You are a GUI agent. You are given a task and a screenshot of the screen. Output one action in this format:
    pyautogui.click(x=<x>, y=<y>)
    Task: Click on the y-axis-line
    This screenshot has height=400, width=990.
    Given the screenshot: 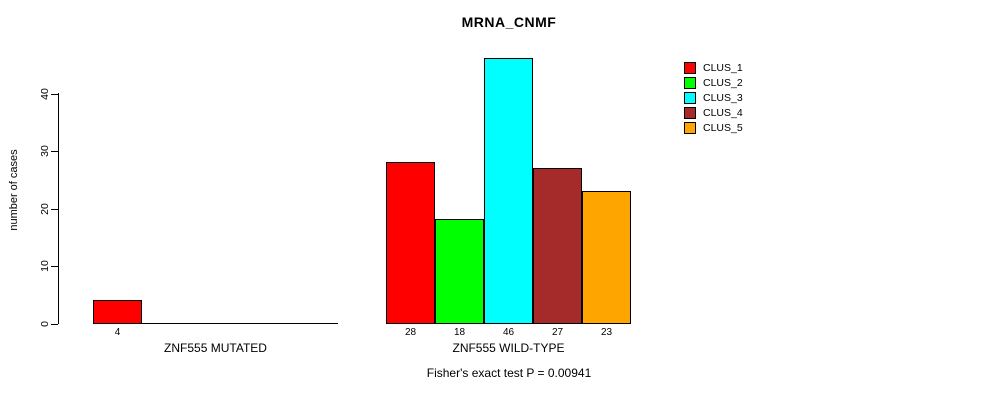 What is the action you would take?
    pyautogui.click(x=58, y=208)
    